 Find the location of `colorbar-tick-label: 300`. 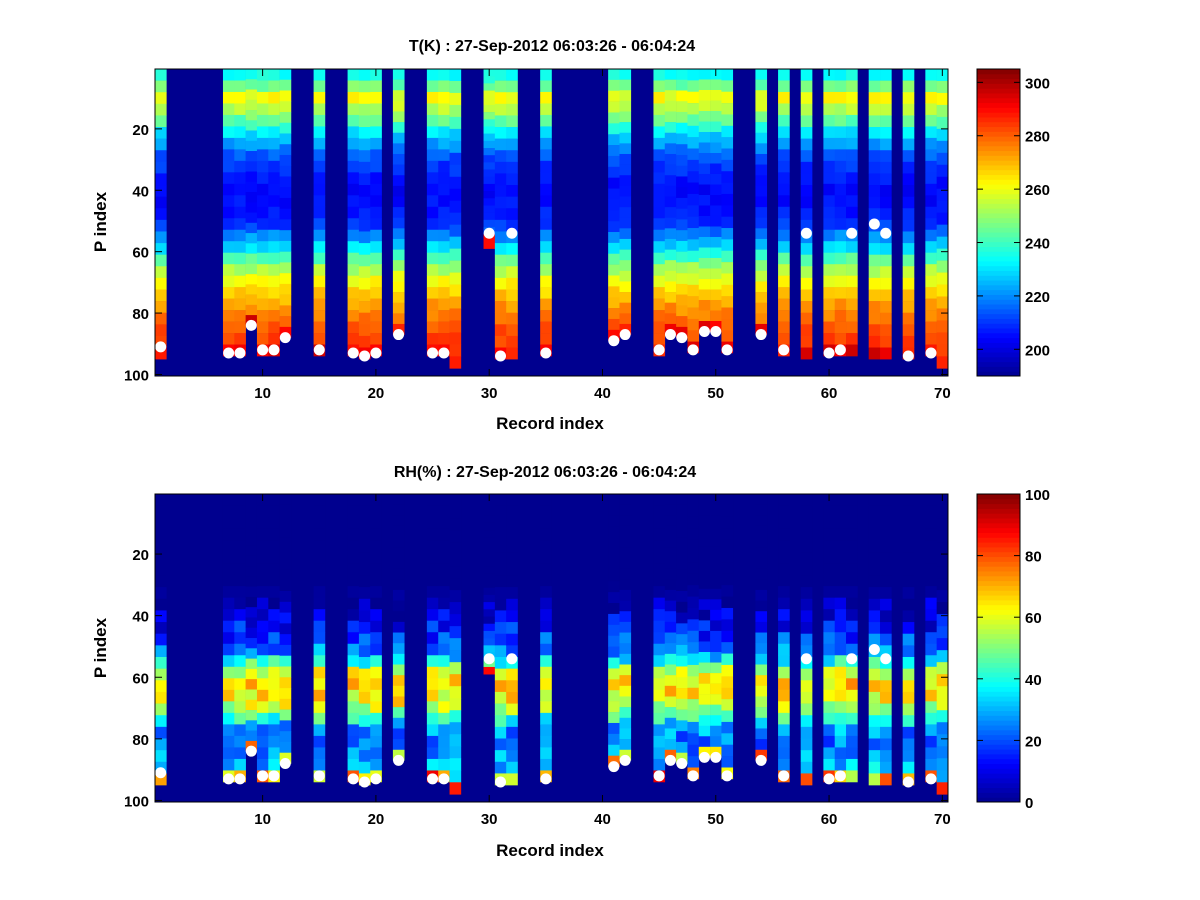

colorbar-tick-label: 300 is located at coordinates (1037, 83).